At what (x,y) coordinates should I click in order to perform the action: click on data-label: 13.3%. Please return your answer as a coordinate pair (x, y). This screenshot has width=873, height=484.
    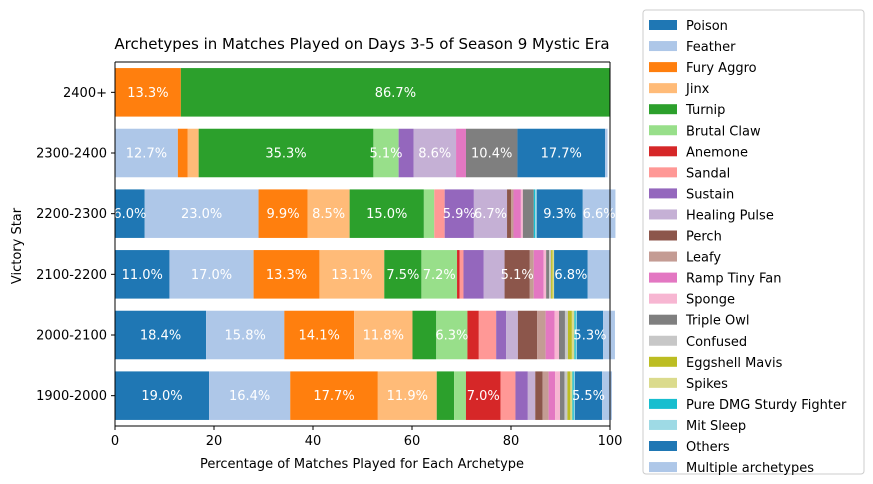
    Looking at the image, I should click on (147, 93).